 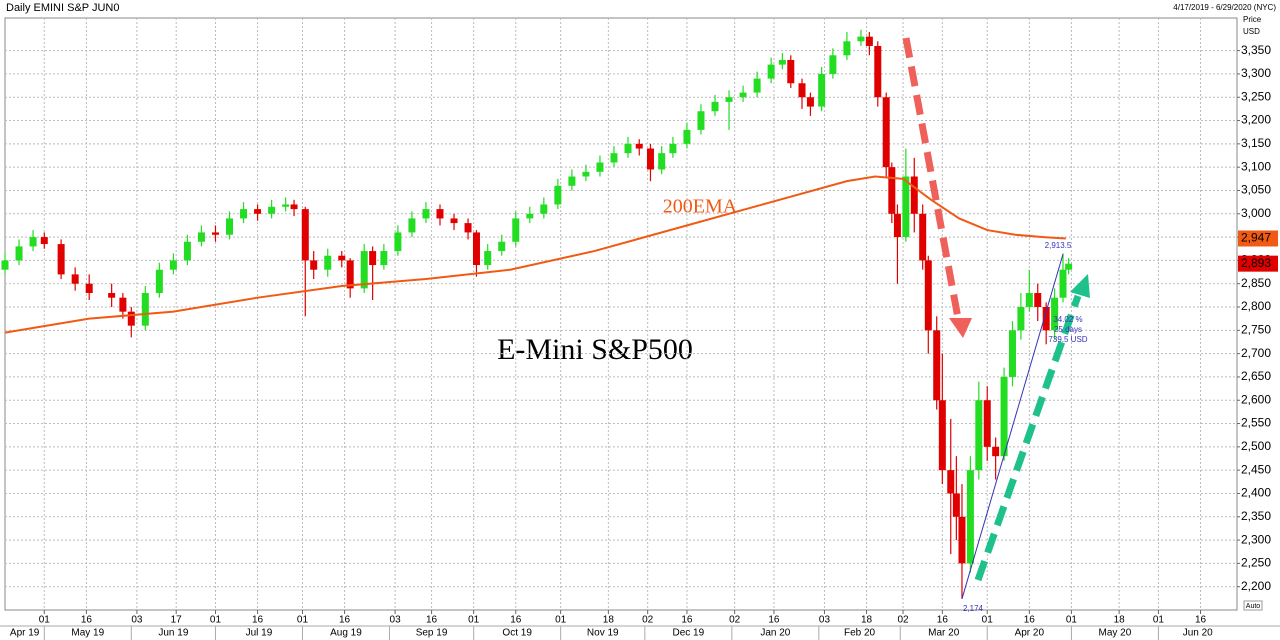 What do you see at coordinates (1256, 96) in the screenshot?
I see `y-tick-label: 3,250` at bounding box center [1256, 96].